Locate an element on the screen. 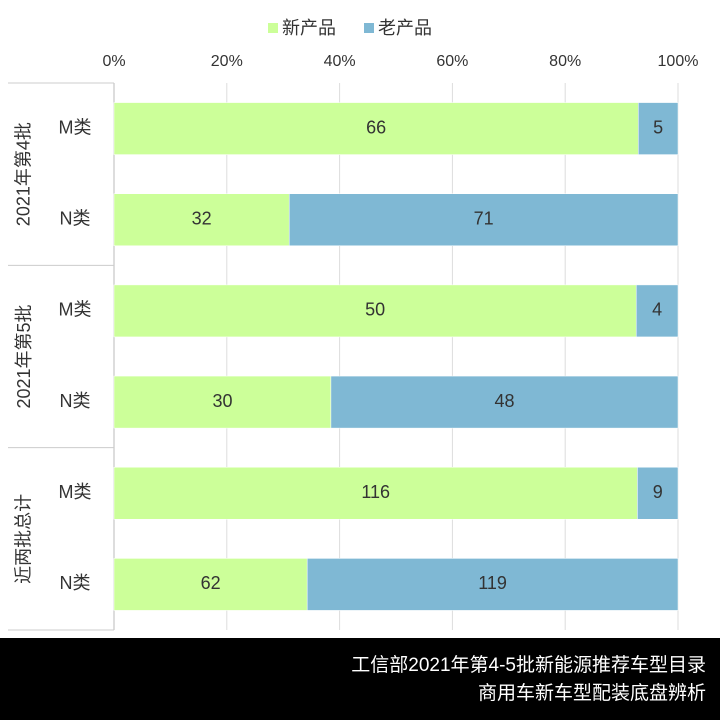 The image size is (720, 720). x-tick-label: 20% is located at coordinates (227, 61).